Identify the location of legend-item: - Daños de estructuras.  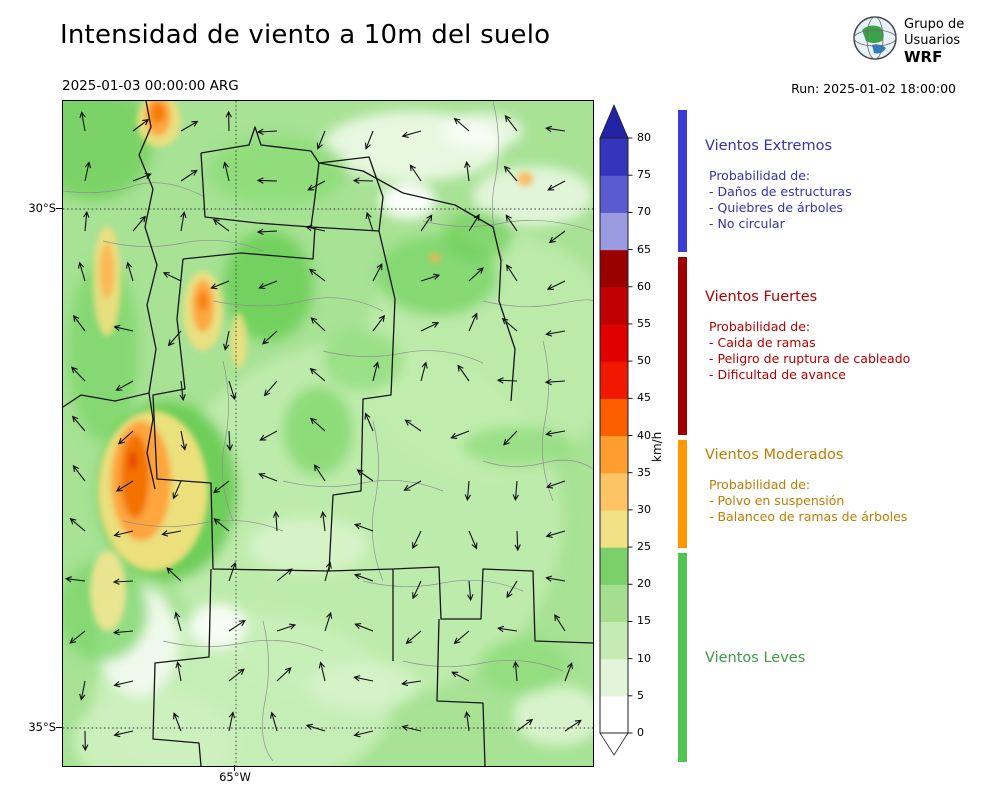
(780, 191).